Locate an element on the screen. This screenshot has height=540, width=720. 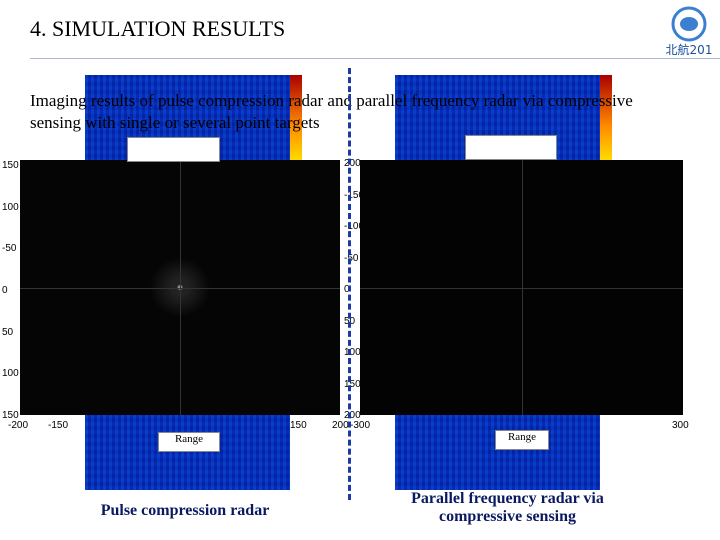
title-rule is located at coordinates (375, 58).